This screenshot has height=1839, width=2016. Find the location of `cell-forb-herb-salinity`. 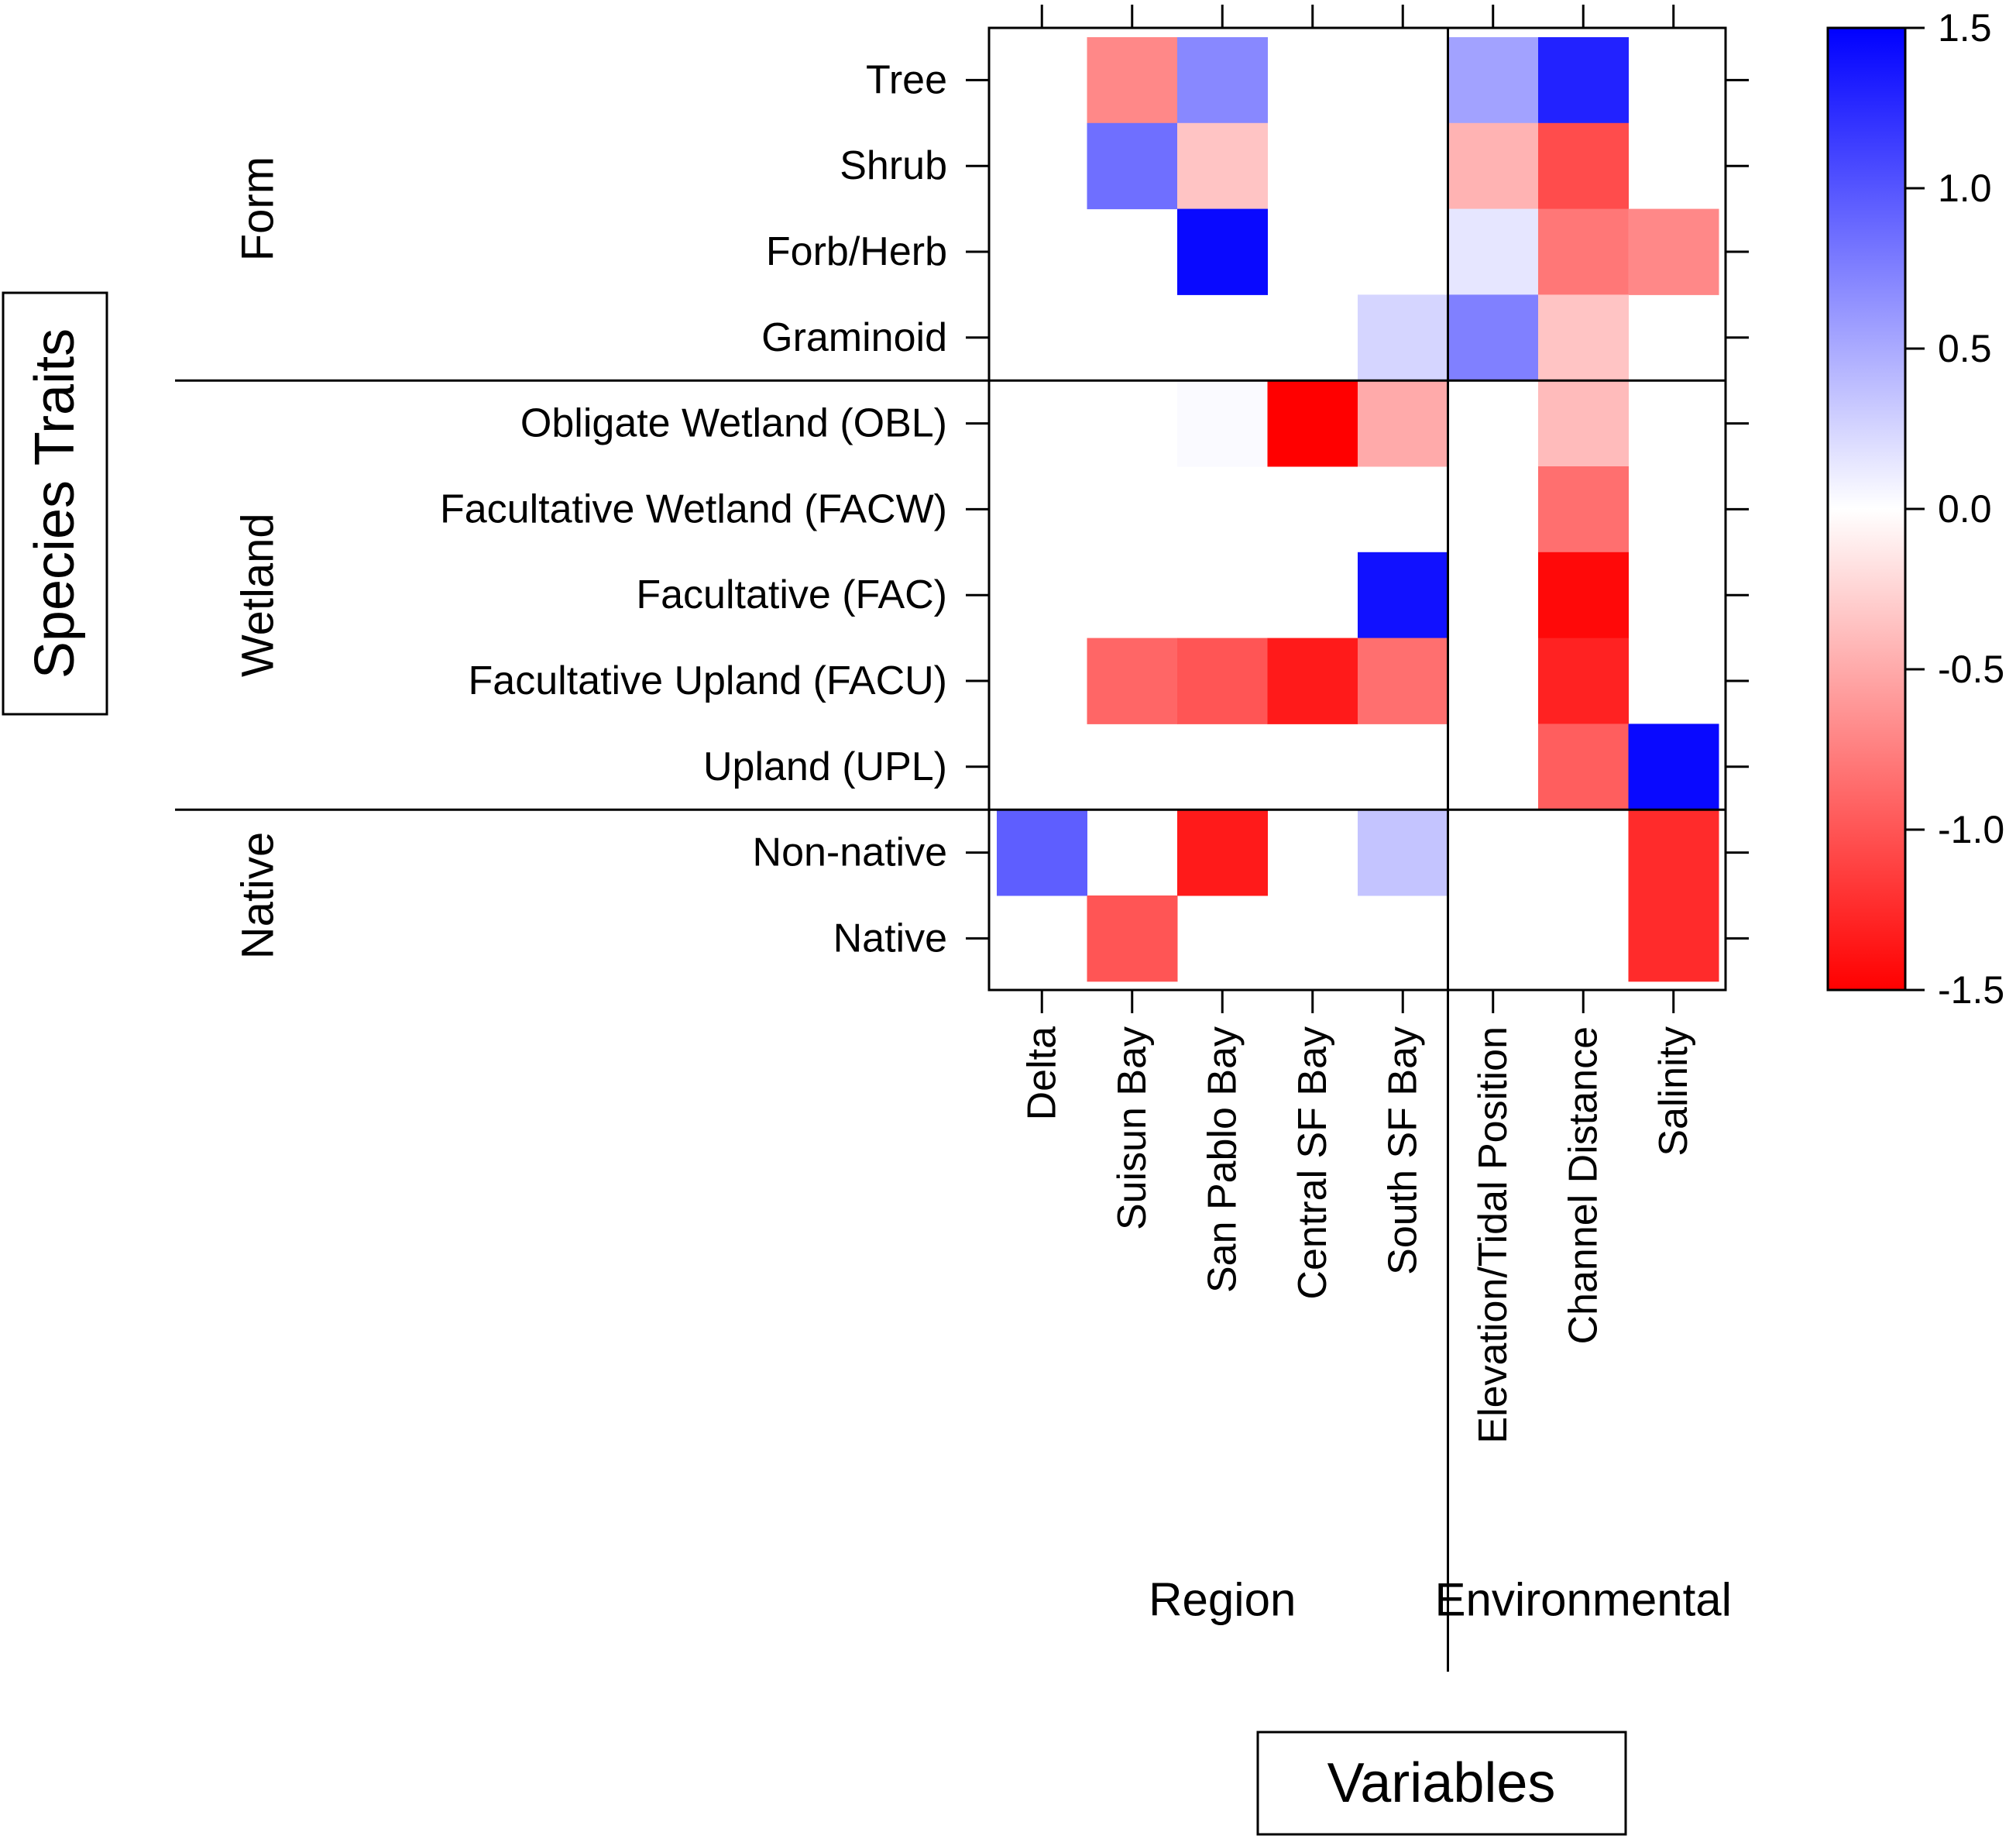

cell-forb-herb-salinity is located at coordinates (1673, 251).